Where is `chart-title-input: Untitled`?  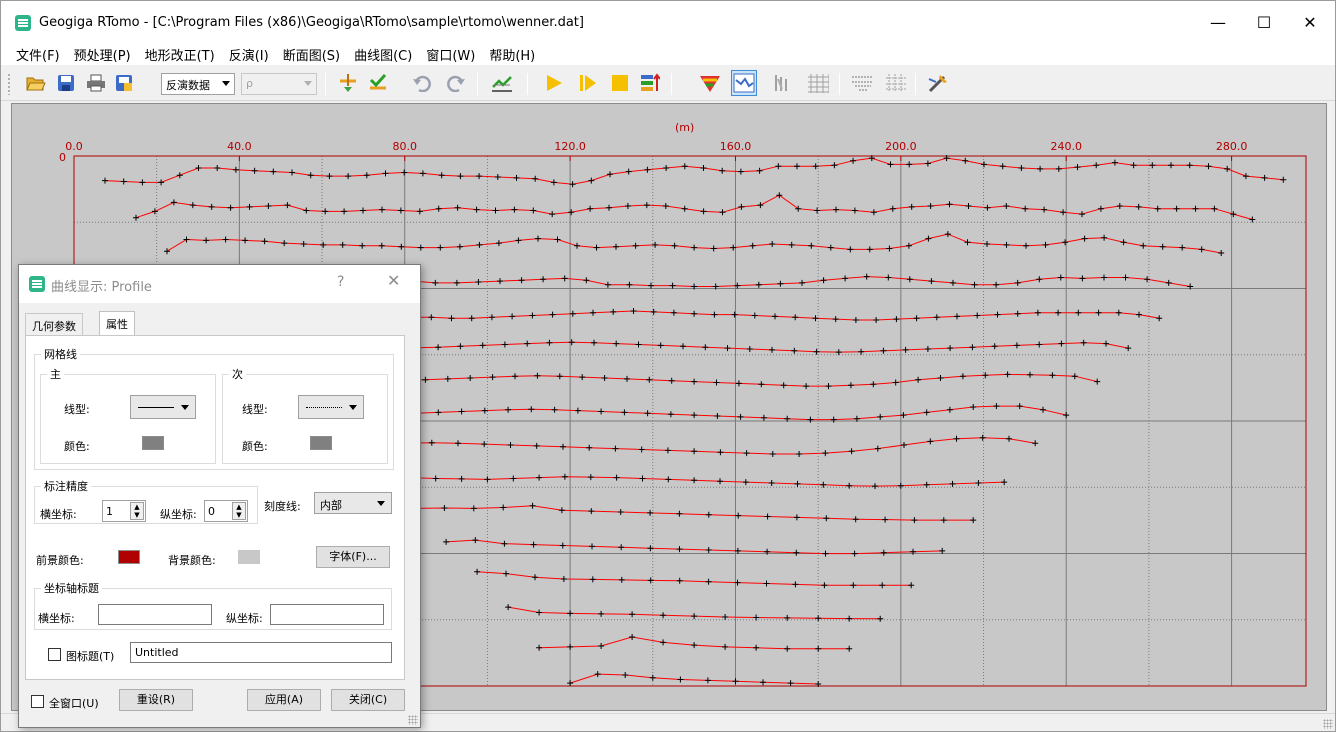 chart-title-input: Untitled is located at coordinates (261, 652).